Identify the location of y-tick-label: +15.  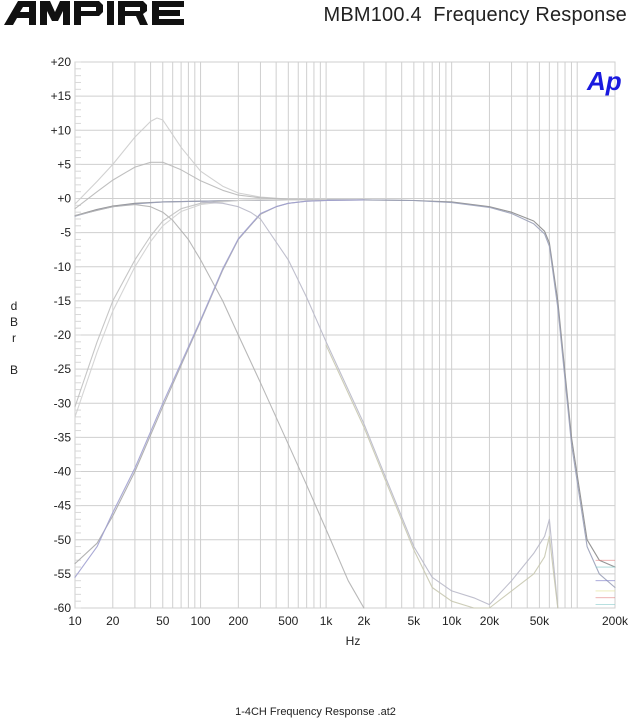
(61, 96).